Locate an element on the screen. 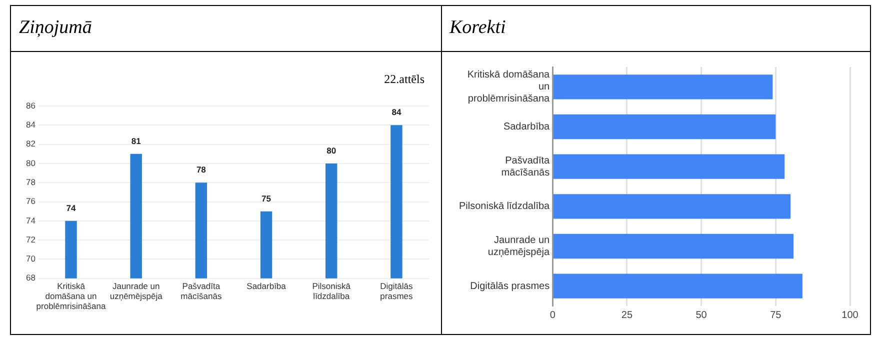 The height and width of the screenshot is (342, 881). y-tick-label: Pašvadīta mācīšanās is located at coordinates (525, 166).